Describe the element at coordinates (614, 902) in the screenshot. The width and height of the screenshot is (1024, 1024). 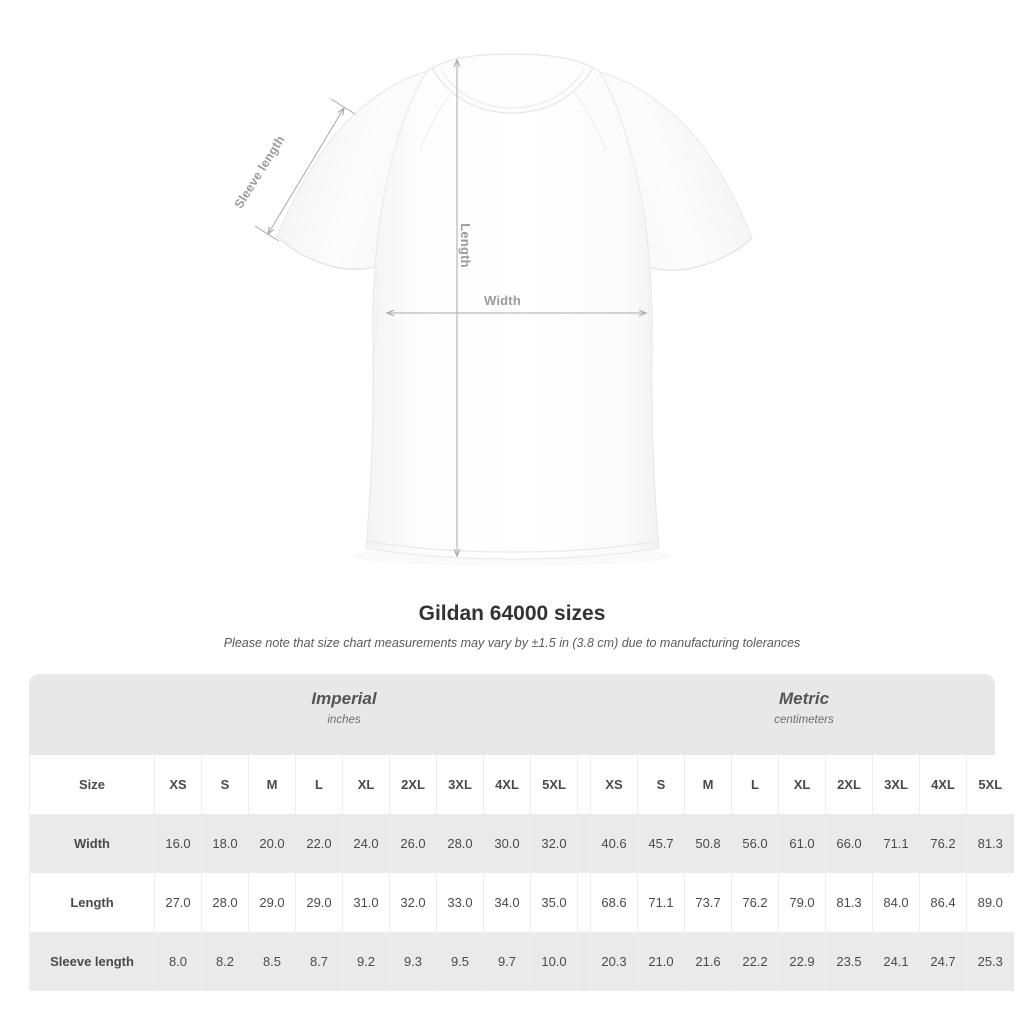
I see `cell-length-metric-xs: 68.6` at that location.